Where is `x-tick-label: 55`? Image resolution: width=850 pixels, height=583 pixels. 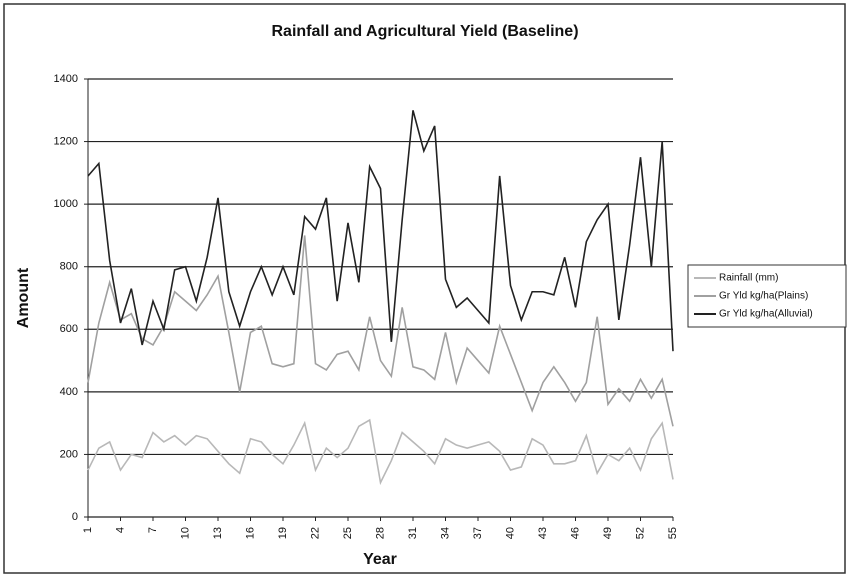
x-tick-label: 55 is located at coordinates (673, 533).